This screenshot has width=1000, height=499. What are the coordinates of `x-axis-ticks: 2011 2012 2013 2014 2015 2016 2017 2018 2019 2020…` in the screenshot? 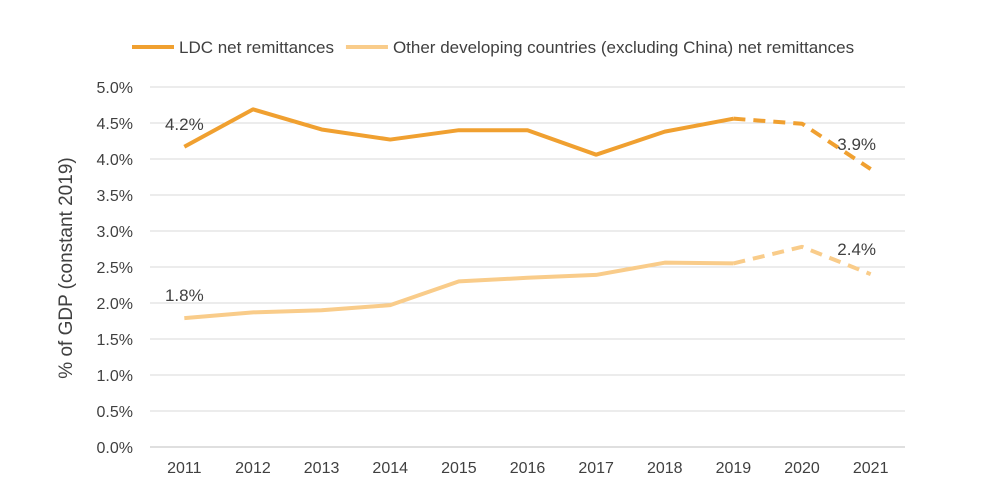 It's located at (527, 468).